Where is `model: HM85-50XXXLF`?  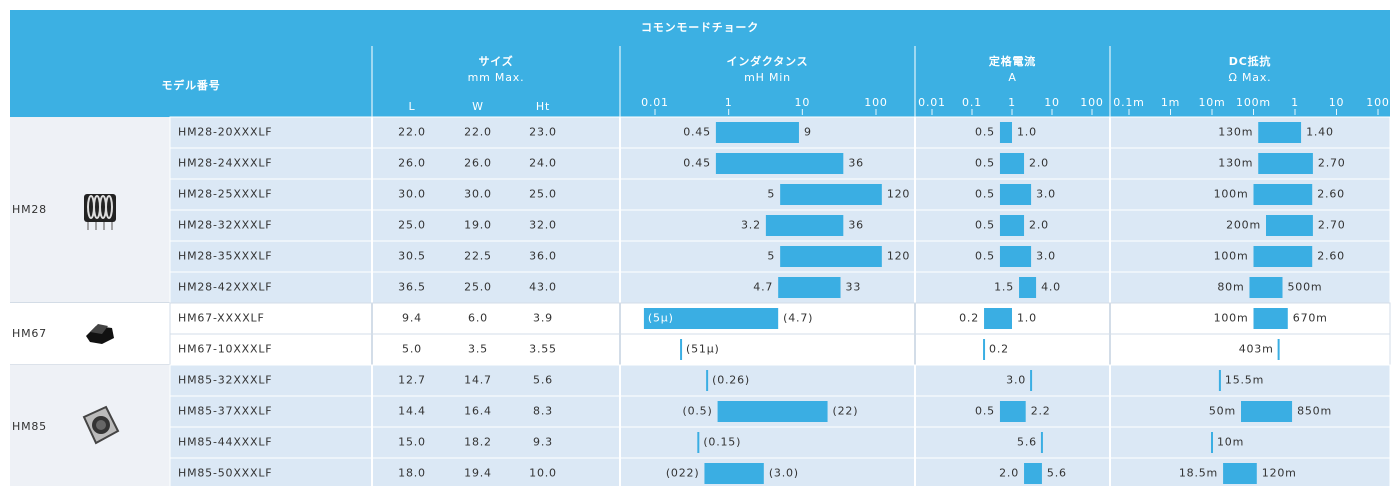
model: HM85-50XXXLF is located at coordinates (225, 473).